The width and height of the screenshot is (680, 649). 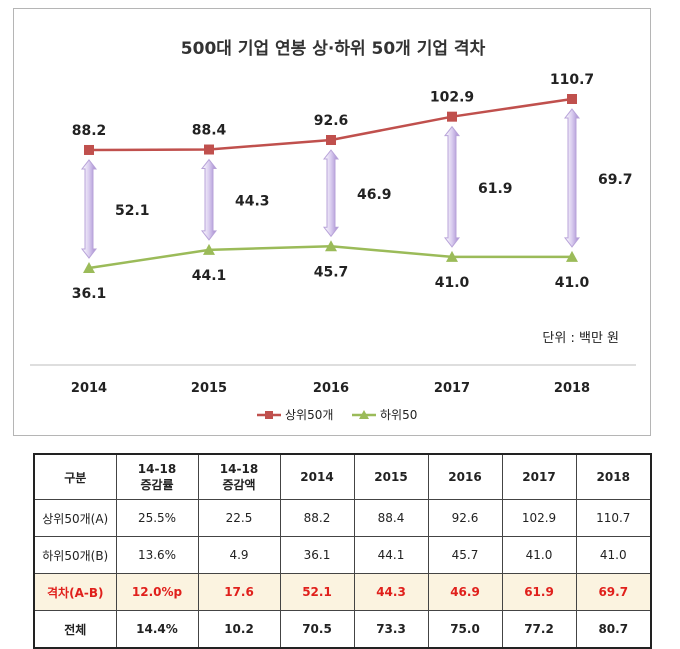 I want to click on table-cell: 73.3, so click(x=391, y=629).